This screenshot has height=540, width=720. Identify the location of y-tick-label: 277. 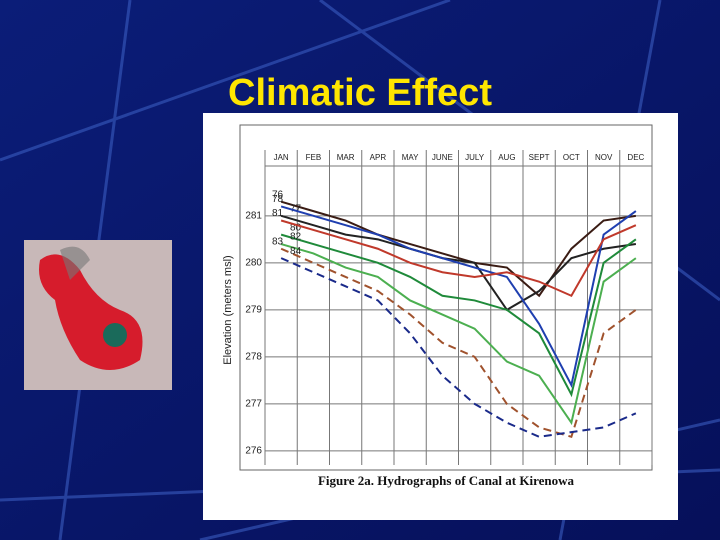
(253, 404).